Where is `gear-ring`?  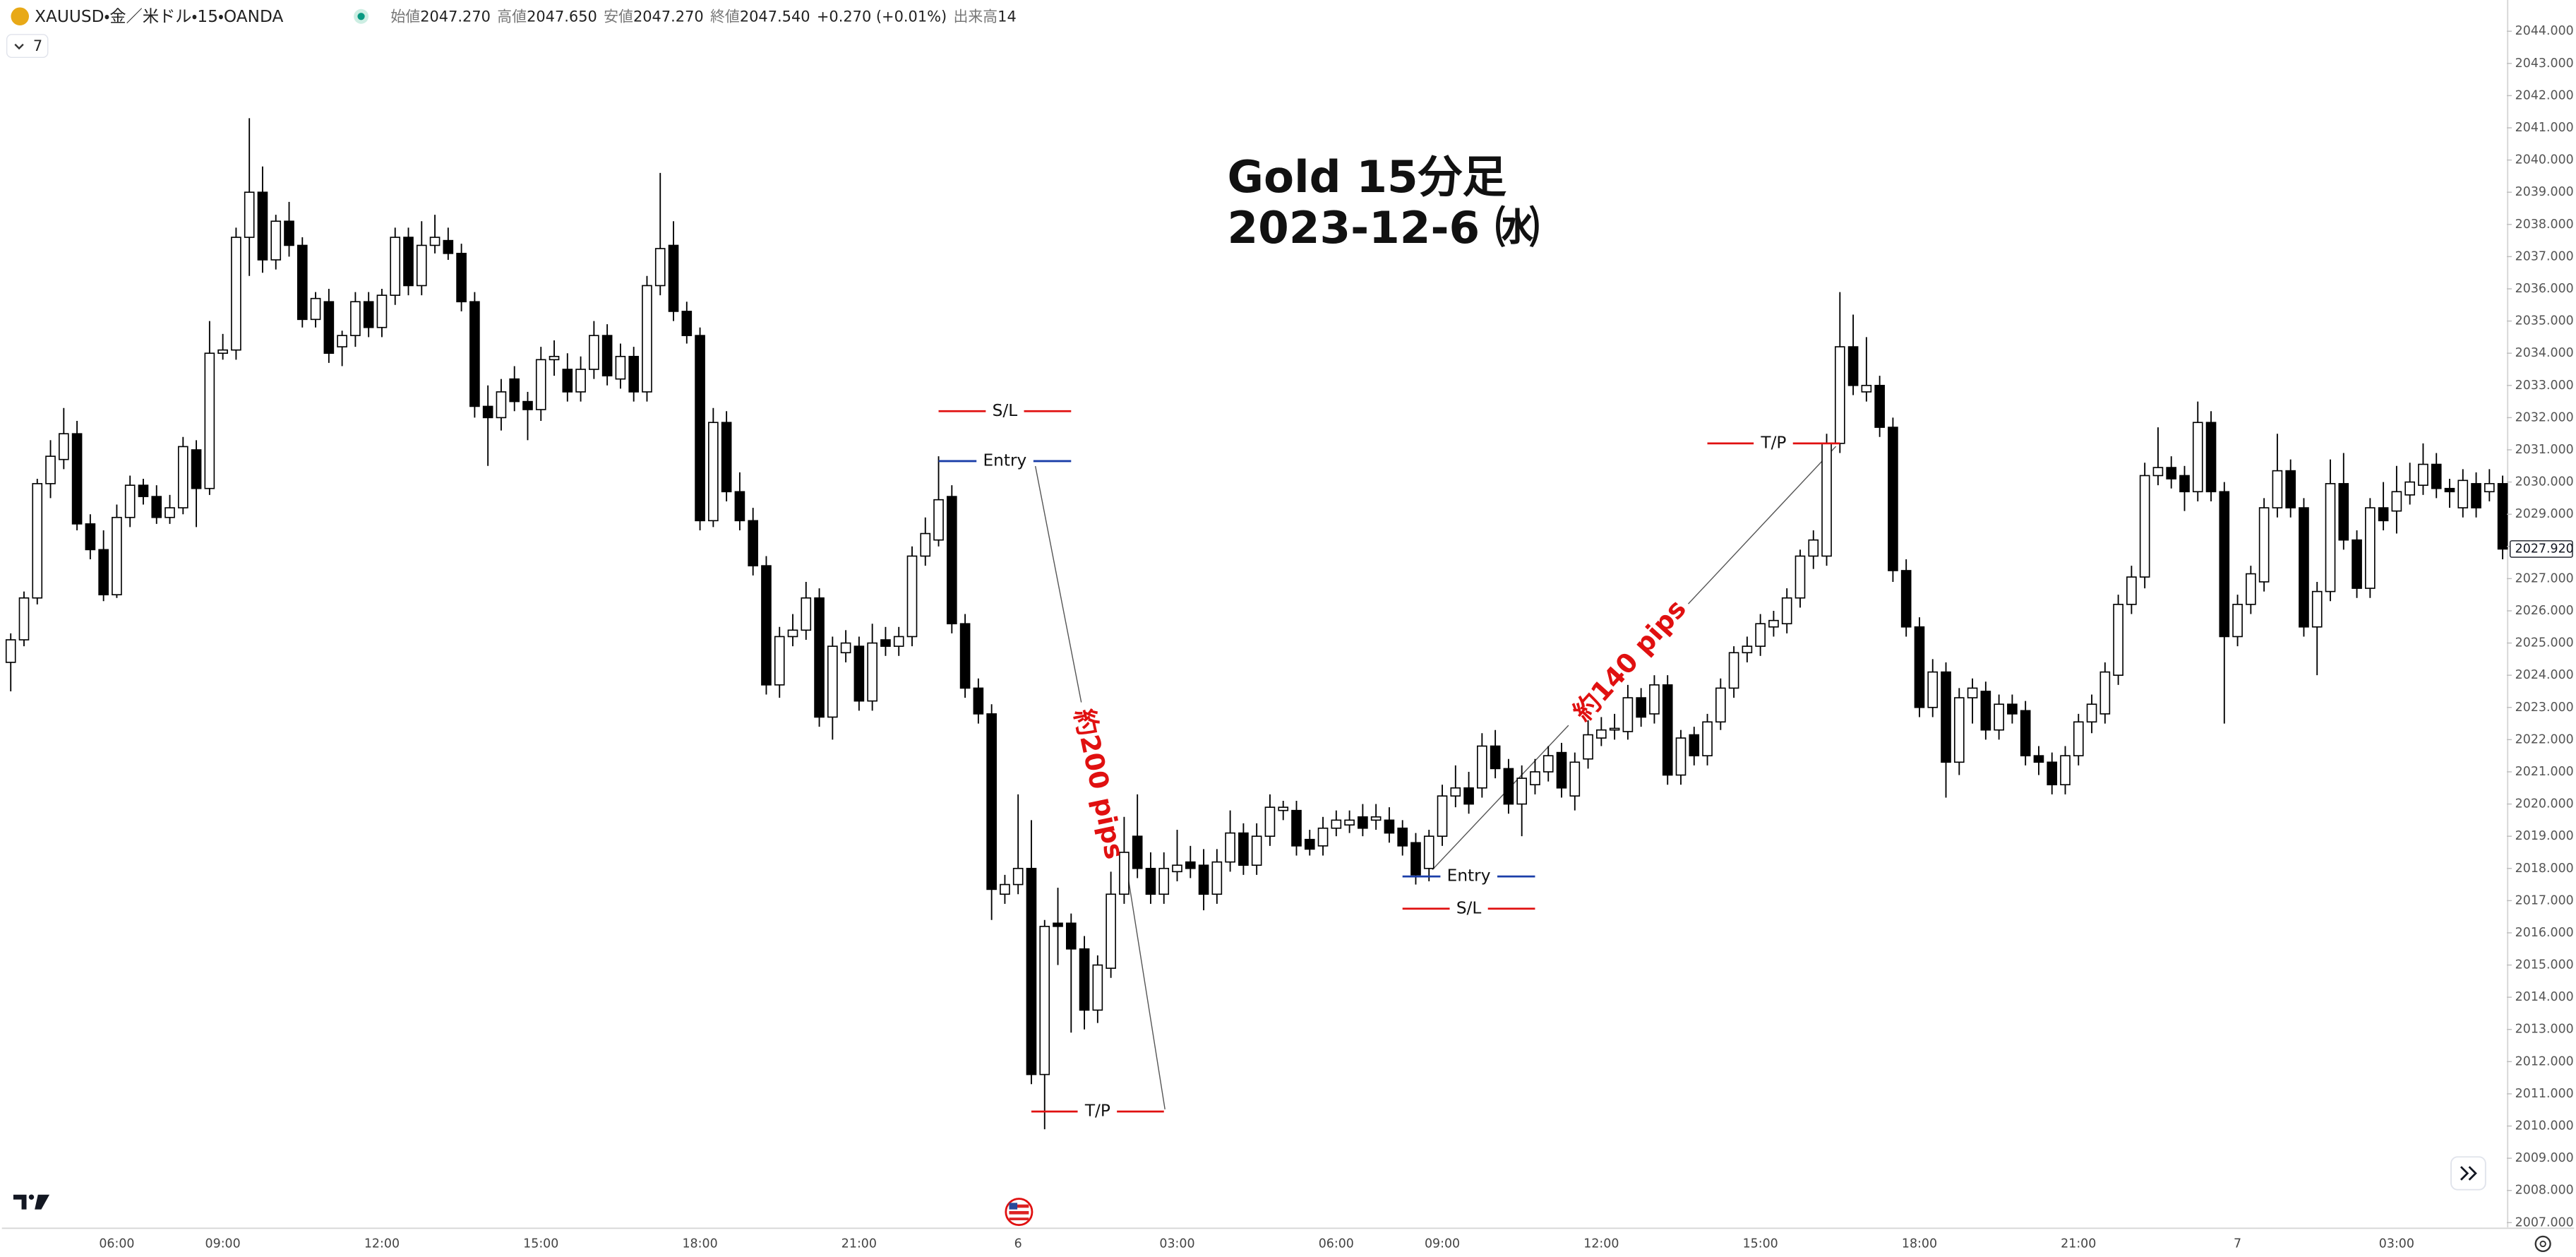
gear-ring is located at coordinates (2542, 1244).